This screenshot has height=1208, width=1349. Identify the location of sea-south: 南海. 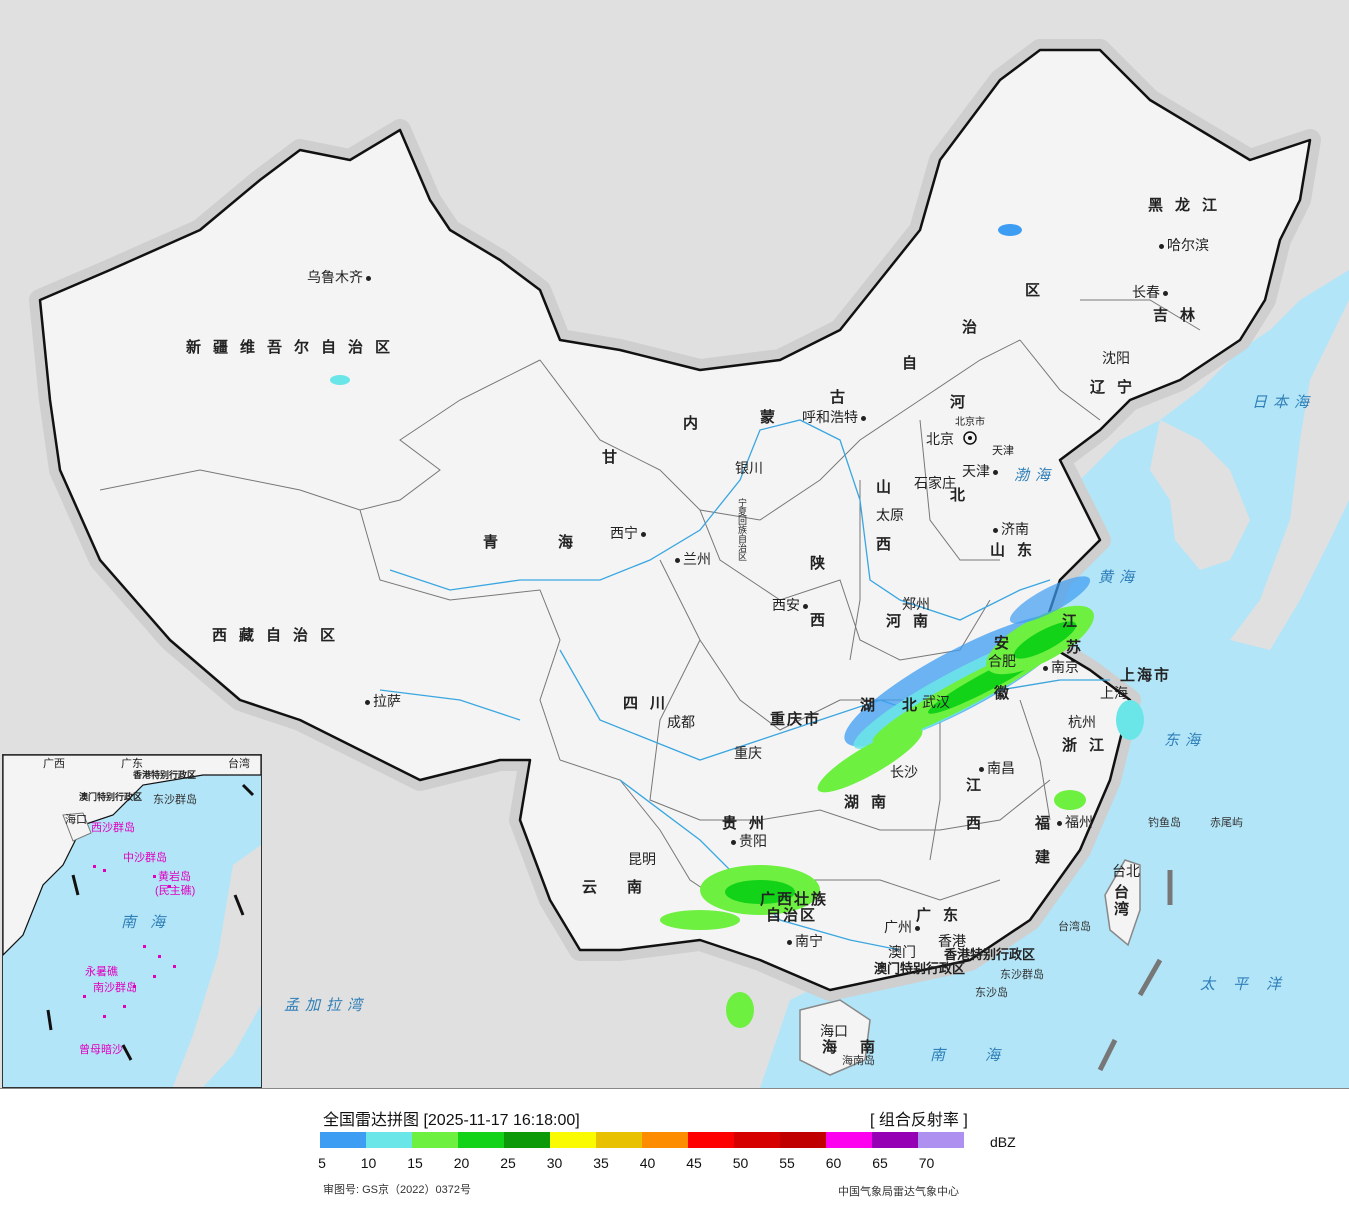
(985, 1055).